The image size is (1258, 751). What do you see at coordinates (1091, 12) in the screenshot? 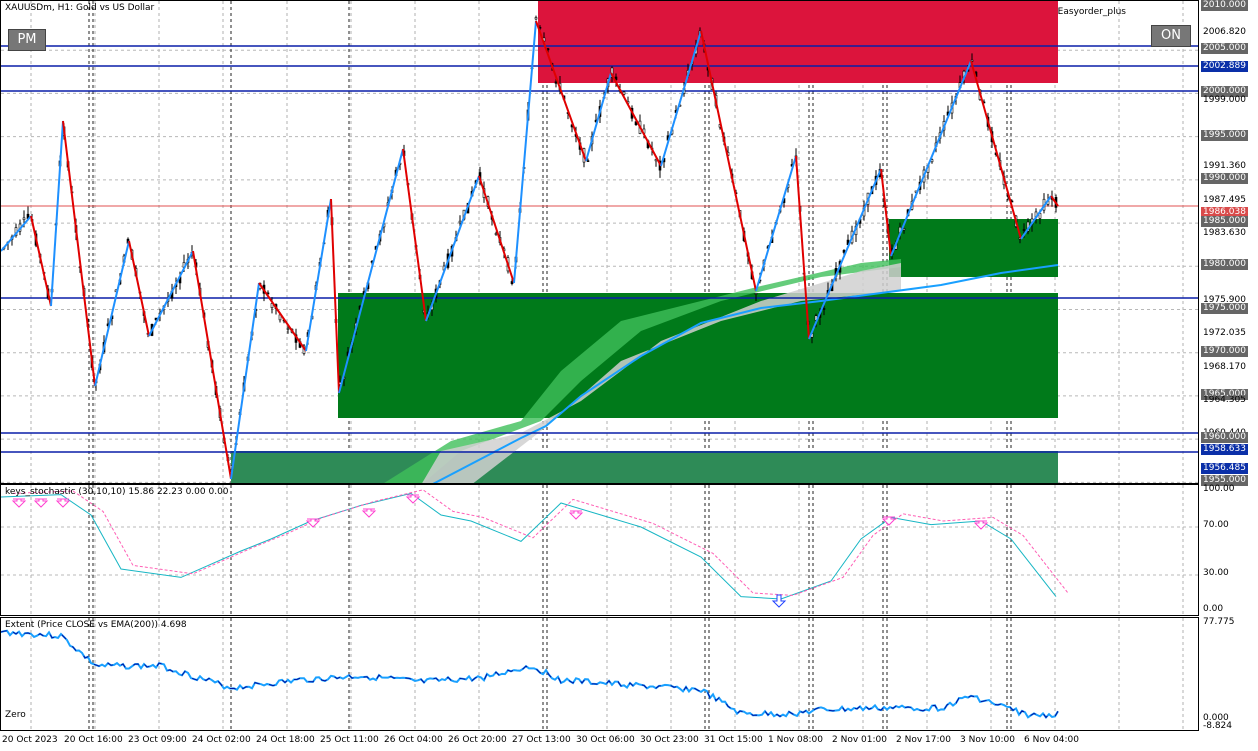
I see `easyorder-label: Easyorder_plus` at bounding box center [1091, 12].